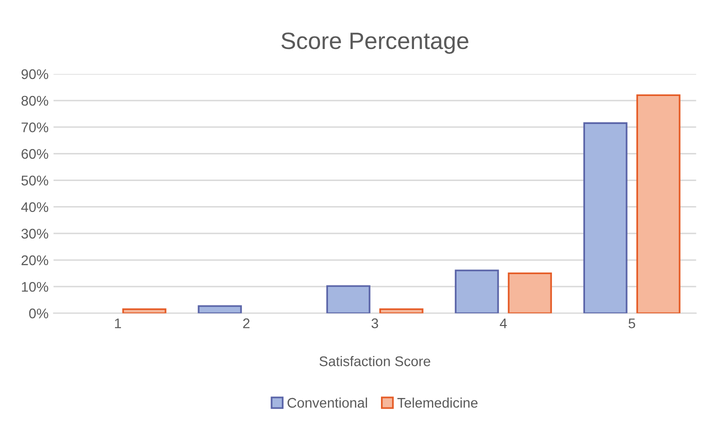  What do you see at coordinates (327, 403) in the screenshot?
I see `legend-label: Conventional` at bounding box center [327, 403].